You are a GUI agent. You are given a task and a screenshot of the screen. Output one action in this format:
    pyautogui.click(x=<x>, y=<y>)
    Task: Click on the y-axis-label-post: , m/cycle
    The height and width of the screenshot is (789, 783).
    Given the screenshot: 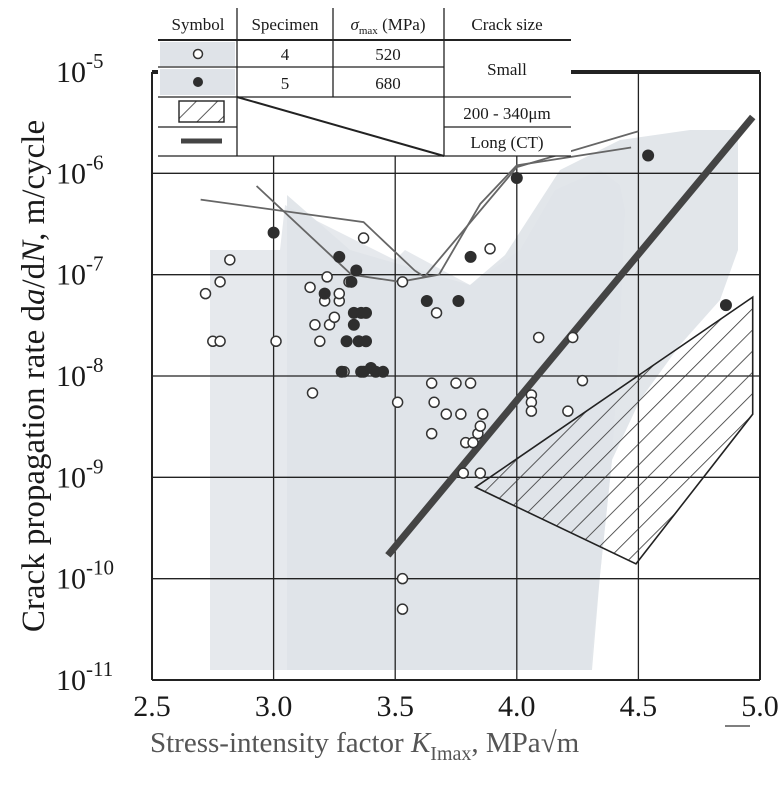 What is the action you would take?
    pyautogui.click(x=34, y=180)
    